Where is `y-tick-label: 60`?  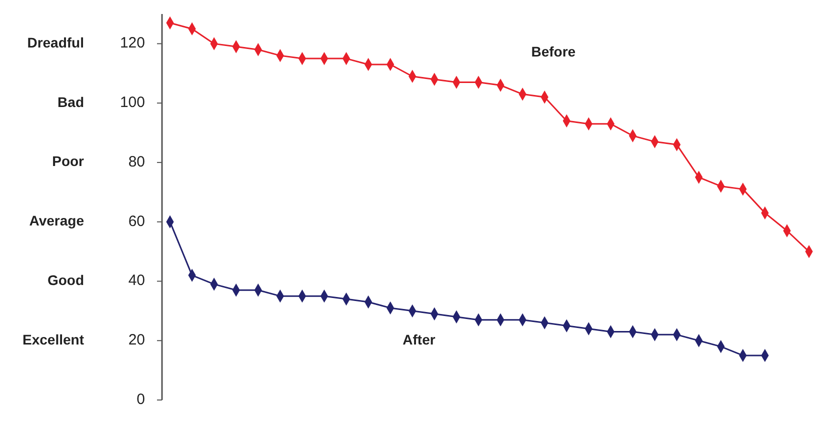
y-tick-label: 60 is located at coordinates (136, 221).